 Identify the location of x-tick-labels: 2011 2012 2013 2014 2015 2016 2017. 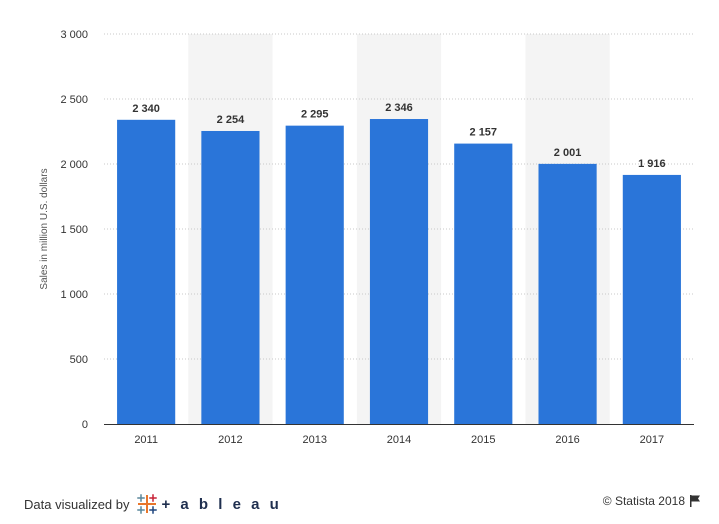
(399, 440).